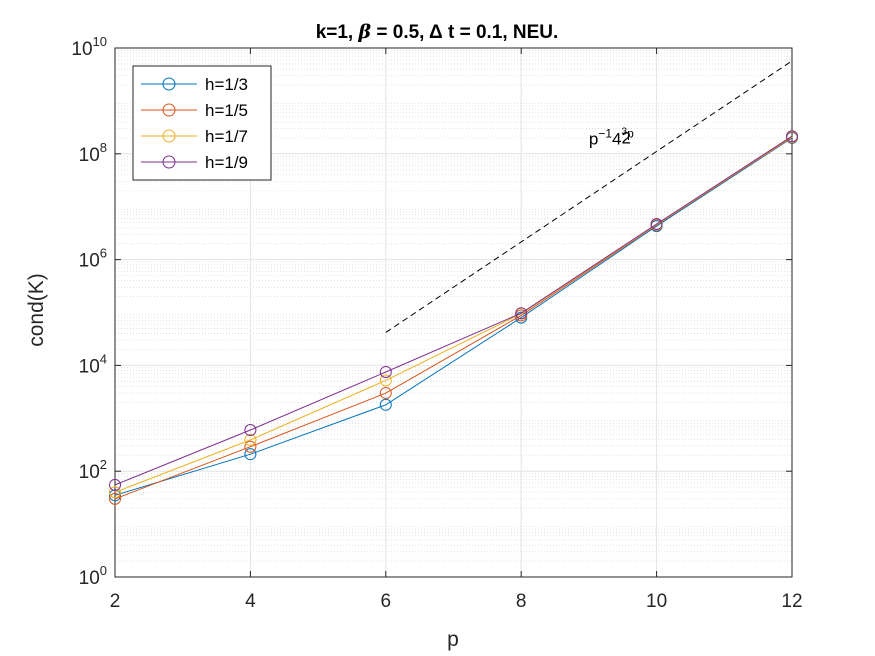 This screenshot has height=656, width=875. What do you see at coordinates (89, 47) in the screenshot?
I see `y-tick-label: 10¹⁰` at bounding box center [89, 47].